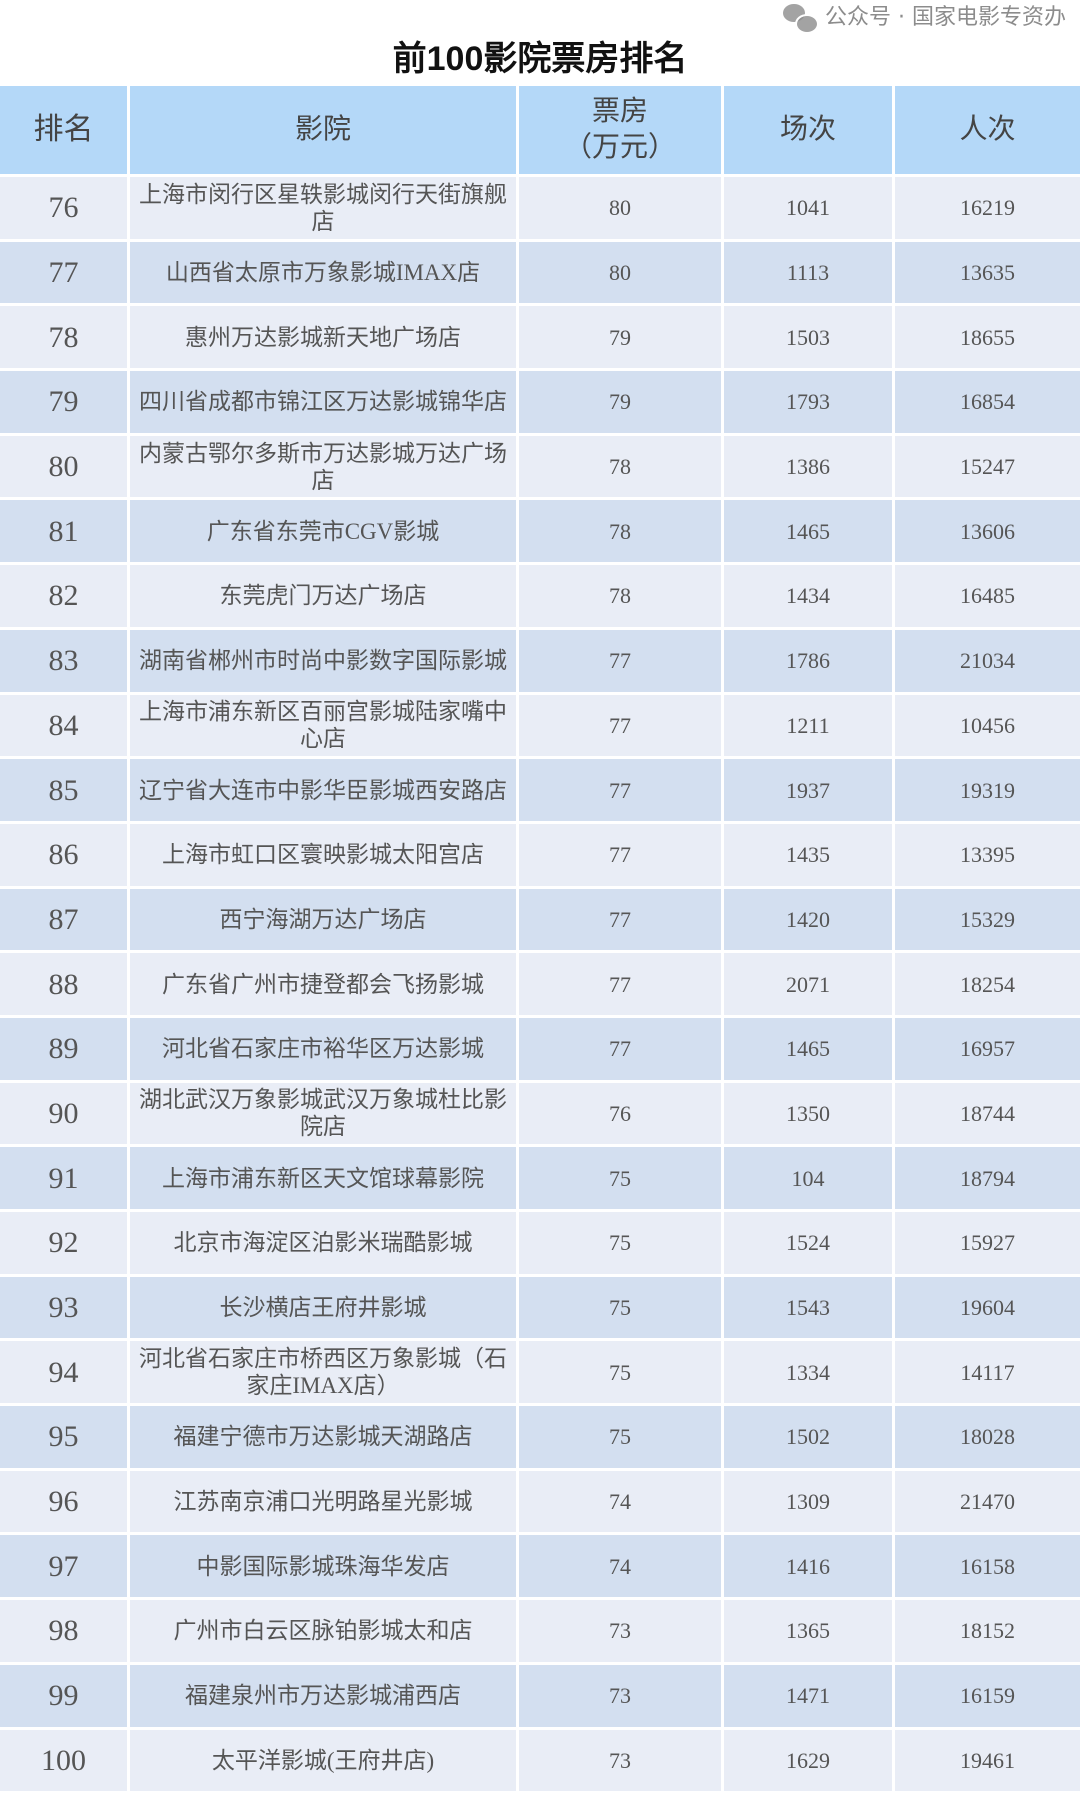 The height and width of the screenshot is (1800, 1080). Describe the element at coordinates (809, 727) in the screenshot. I see `shows-cell: 1211` at that location.